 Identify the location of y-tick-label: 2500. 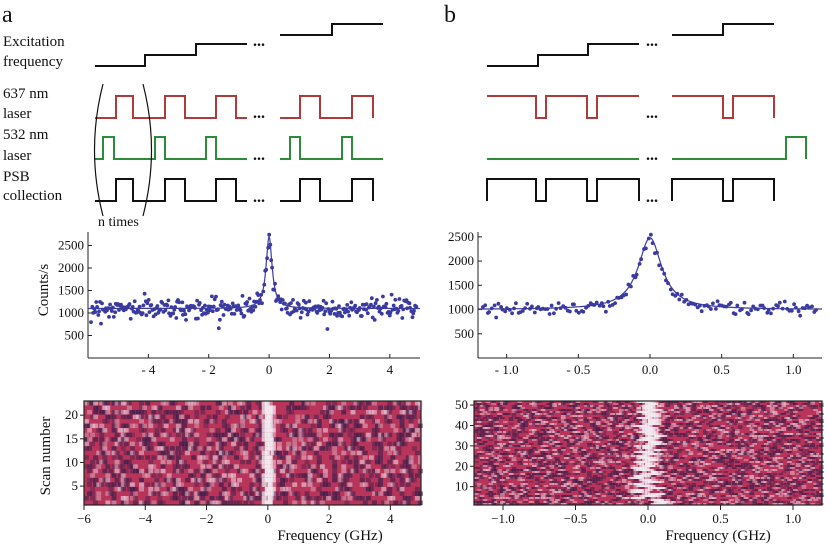
(71, 245).